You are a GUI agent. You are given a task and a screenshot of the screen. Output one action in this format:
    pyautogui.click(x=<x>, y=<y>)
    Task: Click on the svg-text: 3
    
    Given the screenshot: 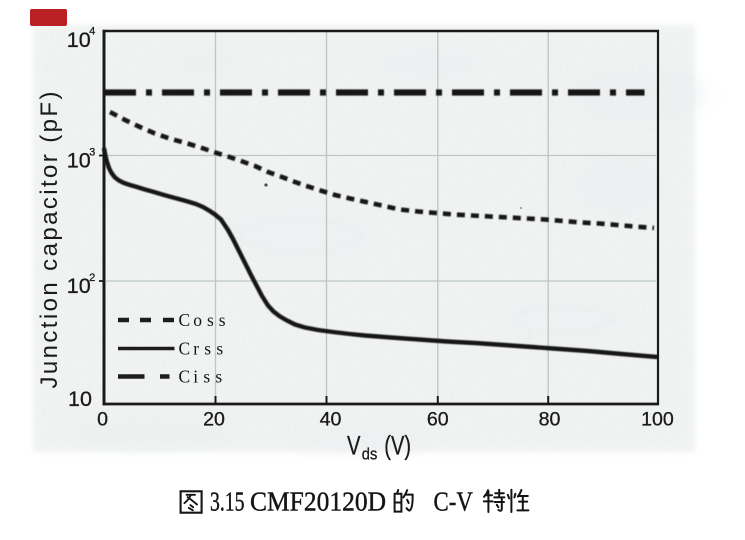 What is the action you would take?
    pyautogui.click(x=92, y=152)
    